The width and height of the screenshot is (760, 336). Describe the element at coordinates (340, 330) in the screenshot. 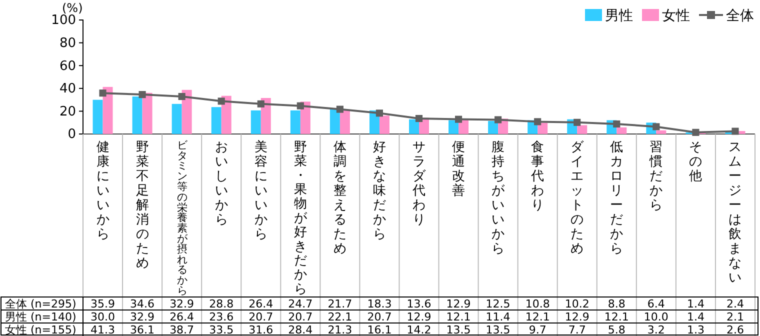

I see `data-label: 21.3` at that location.